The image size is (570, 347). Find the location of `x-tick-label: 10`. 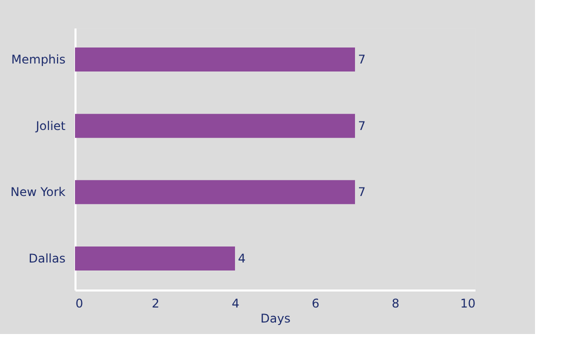

x-tick-label: 10 is located at coordinates (468, 303).